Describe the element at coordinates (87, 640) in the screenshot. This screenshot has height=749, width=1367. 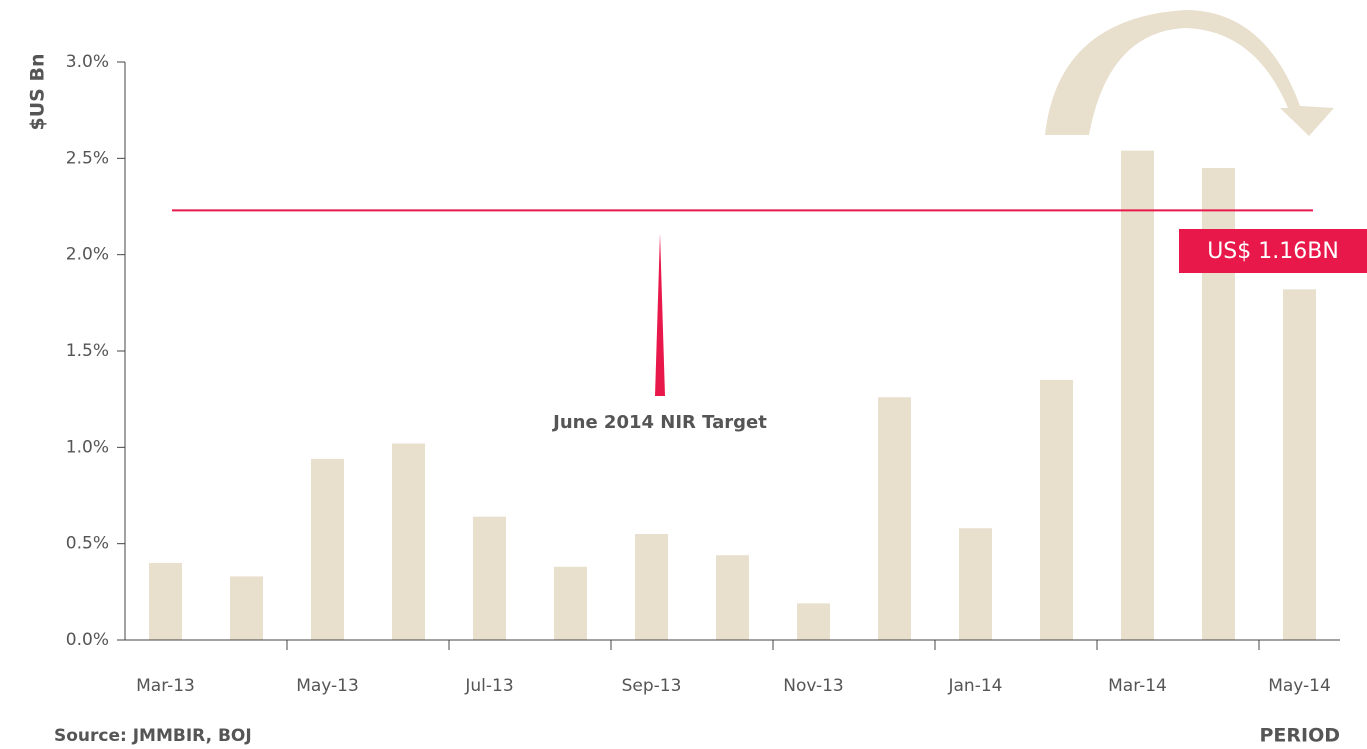
I see `y-tick-label: 0.0%` at that location.